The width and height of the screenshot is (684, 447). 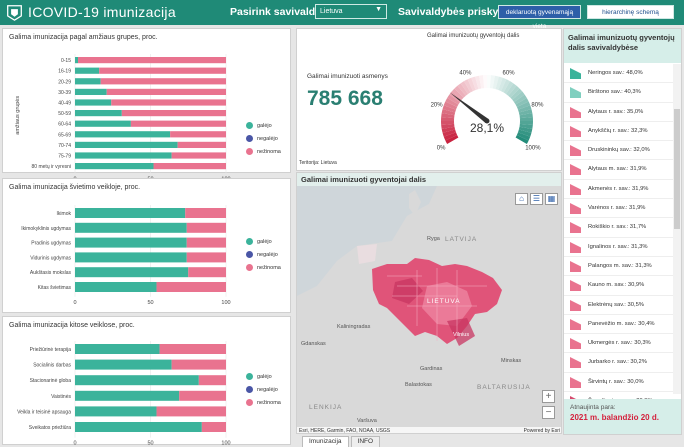 What do you see at coordinates (345, 98) in the screenshot?
I see `kpi-value: 785 668` at bounding box center [345, 98].